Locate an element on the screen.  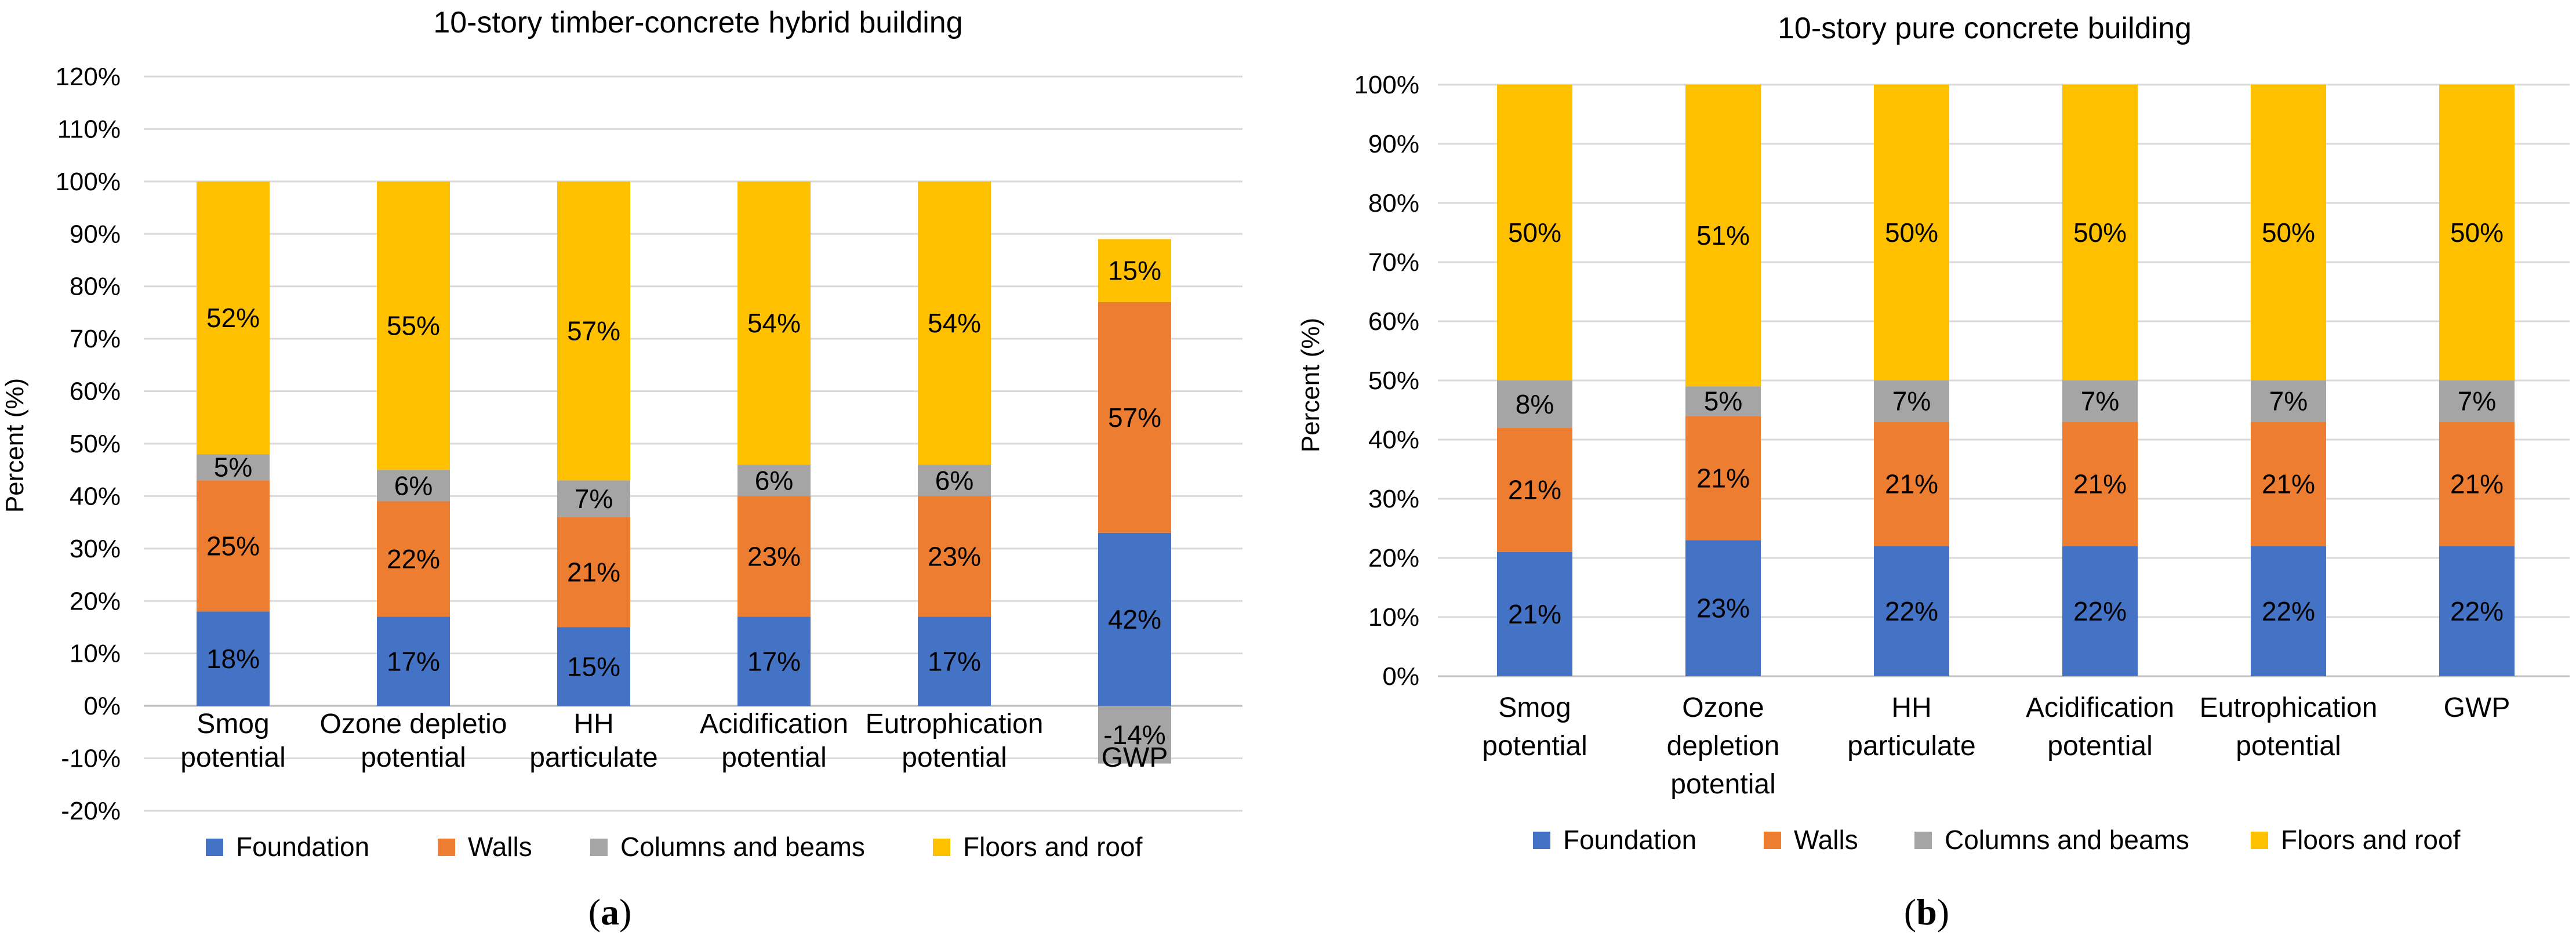
data-label: 25% is located at coordinates (233, 546).